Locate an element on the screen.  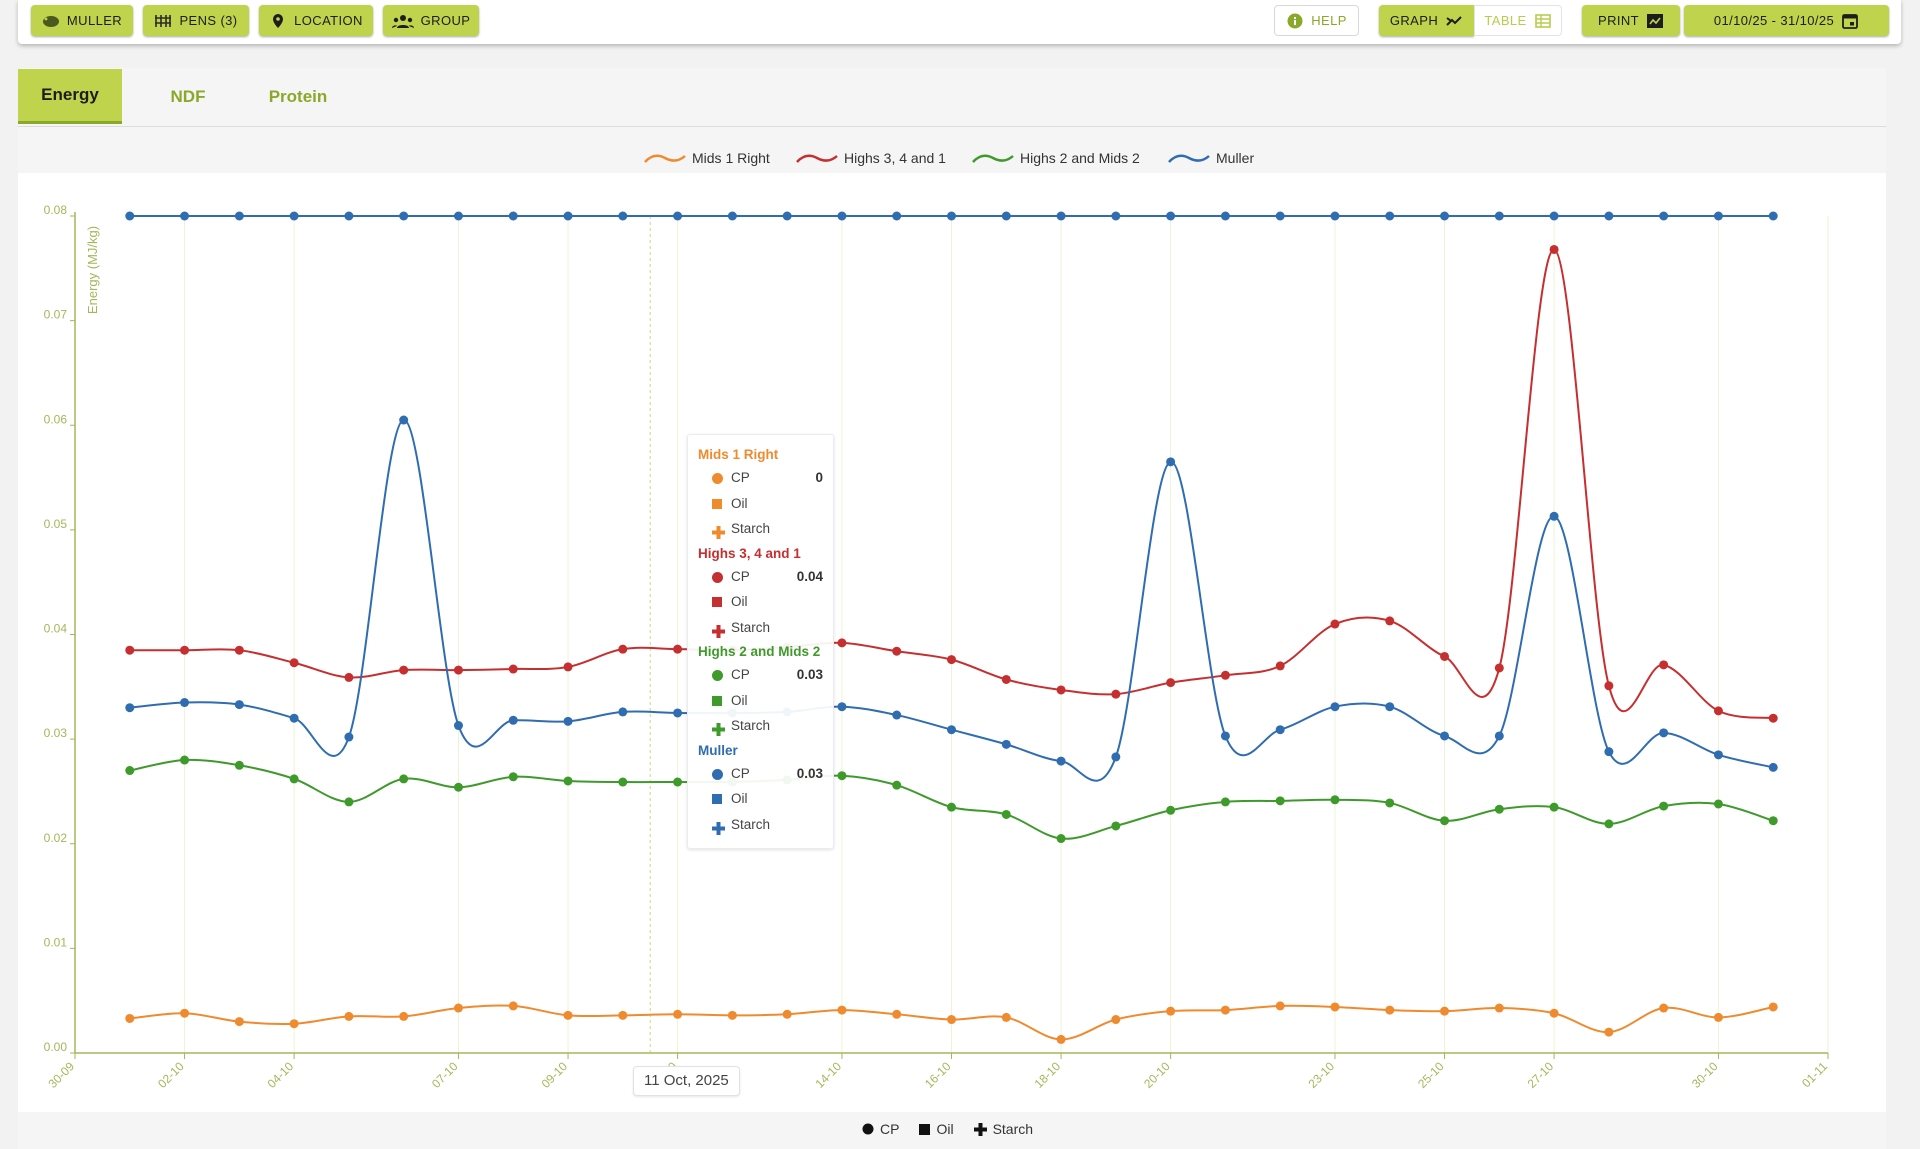
pens-button: PENS (3) is located at coordinates (196, 20).